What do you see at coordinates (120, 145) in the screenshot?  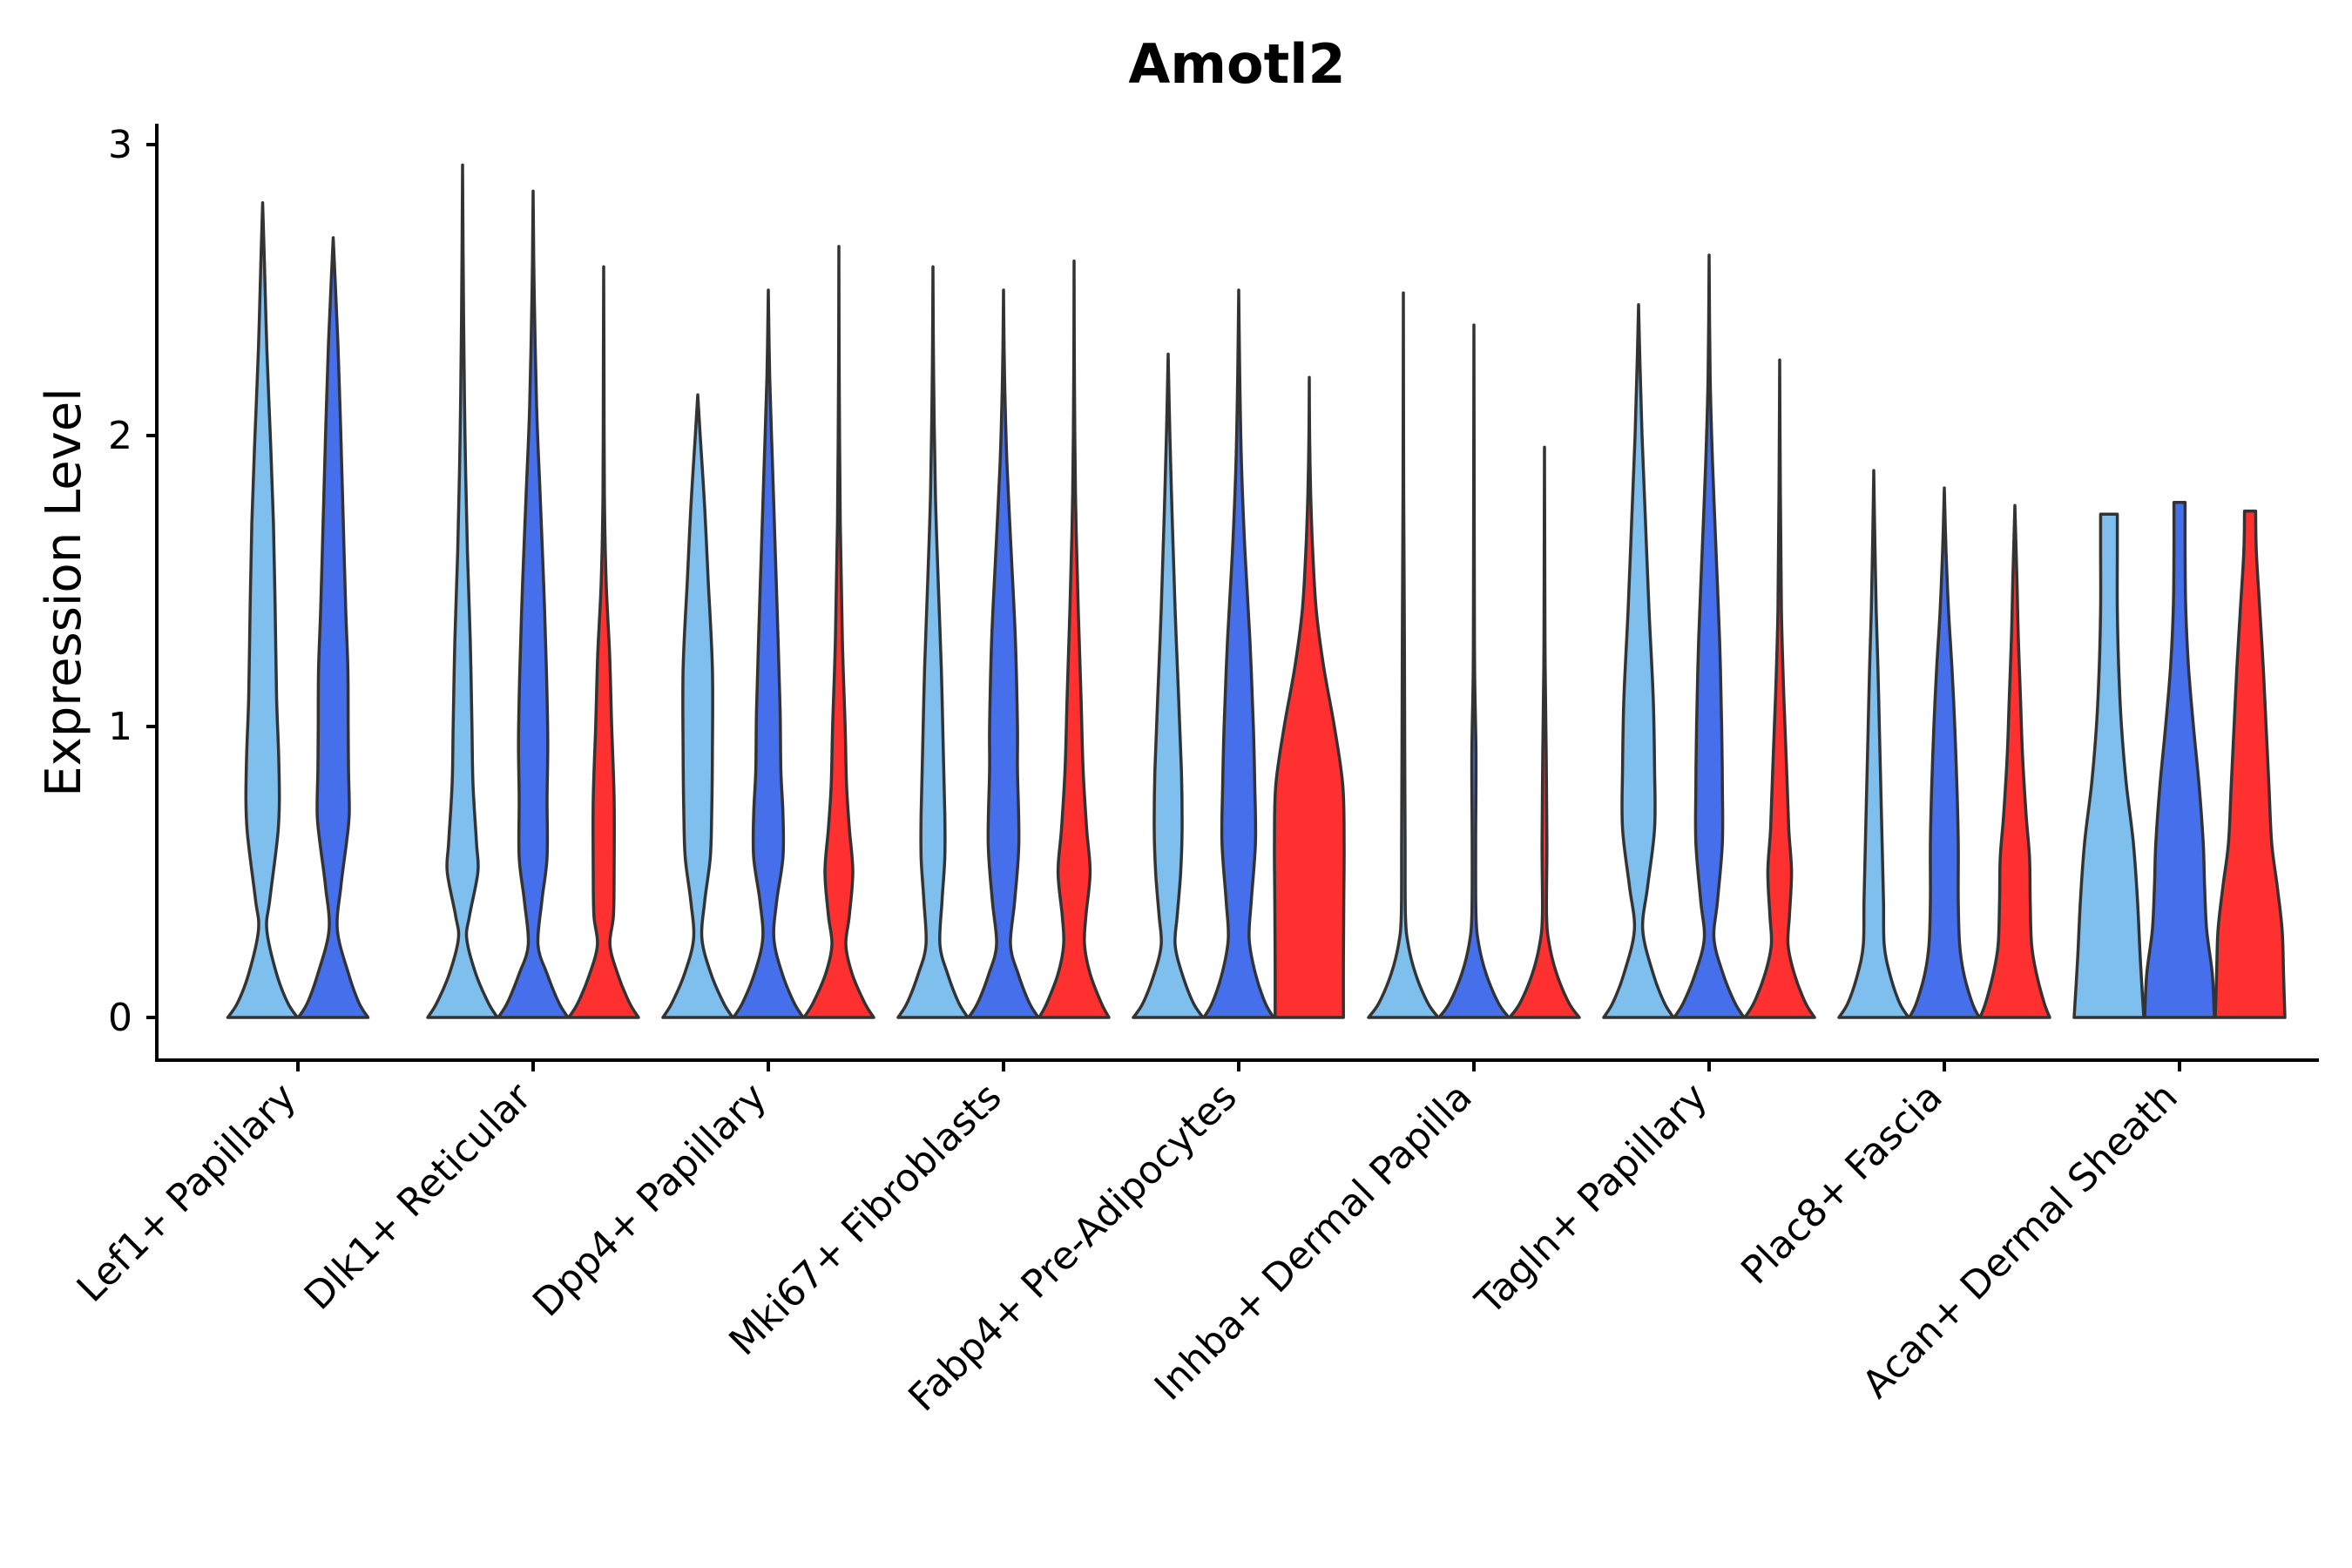 I see `y-tick-label: 3` at bounding box center [120, 145].